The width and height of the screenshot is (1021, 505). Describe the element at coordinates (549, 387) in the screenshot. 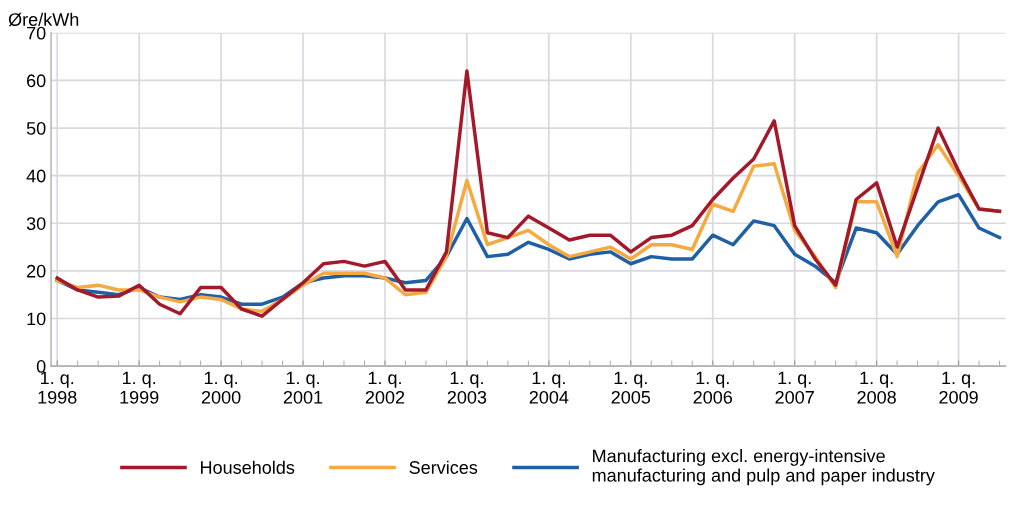

I see `x-tick-label: 1. q. 2004` at that location.